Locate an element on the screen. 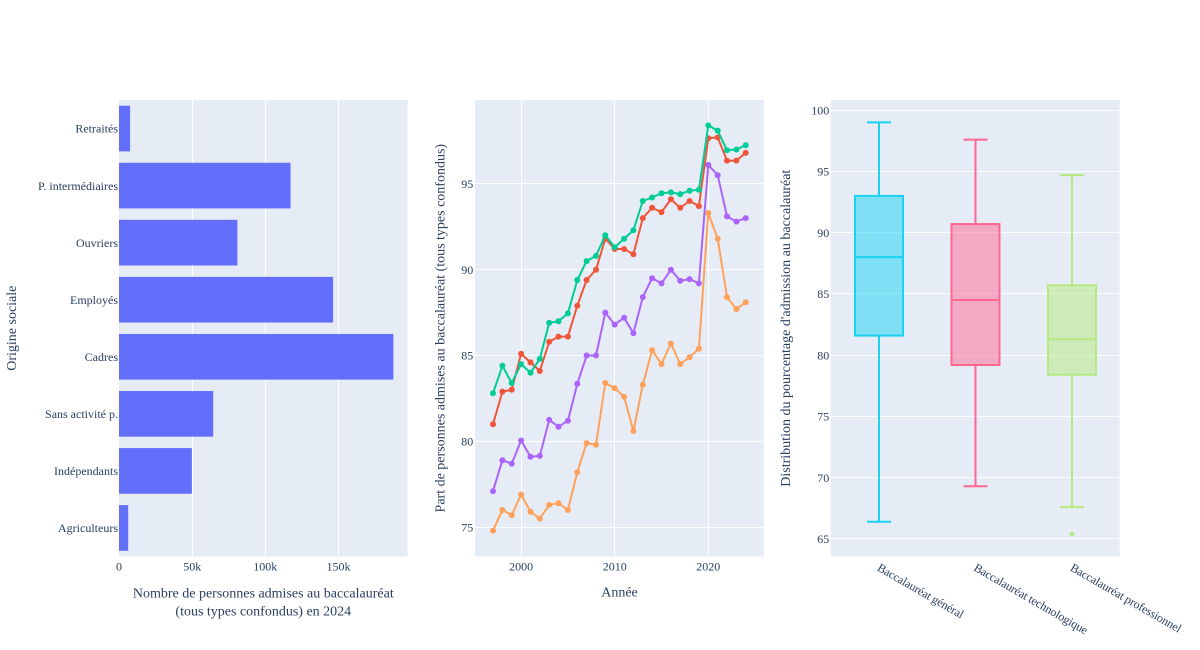  svg-text: 2020 is located at coordinates (708, 567).